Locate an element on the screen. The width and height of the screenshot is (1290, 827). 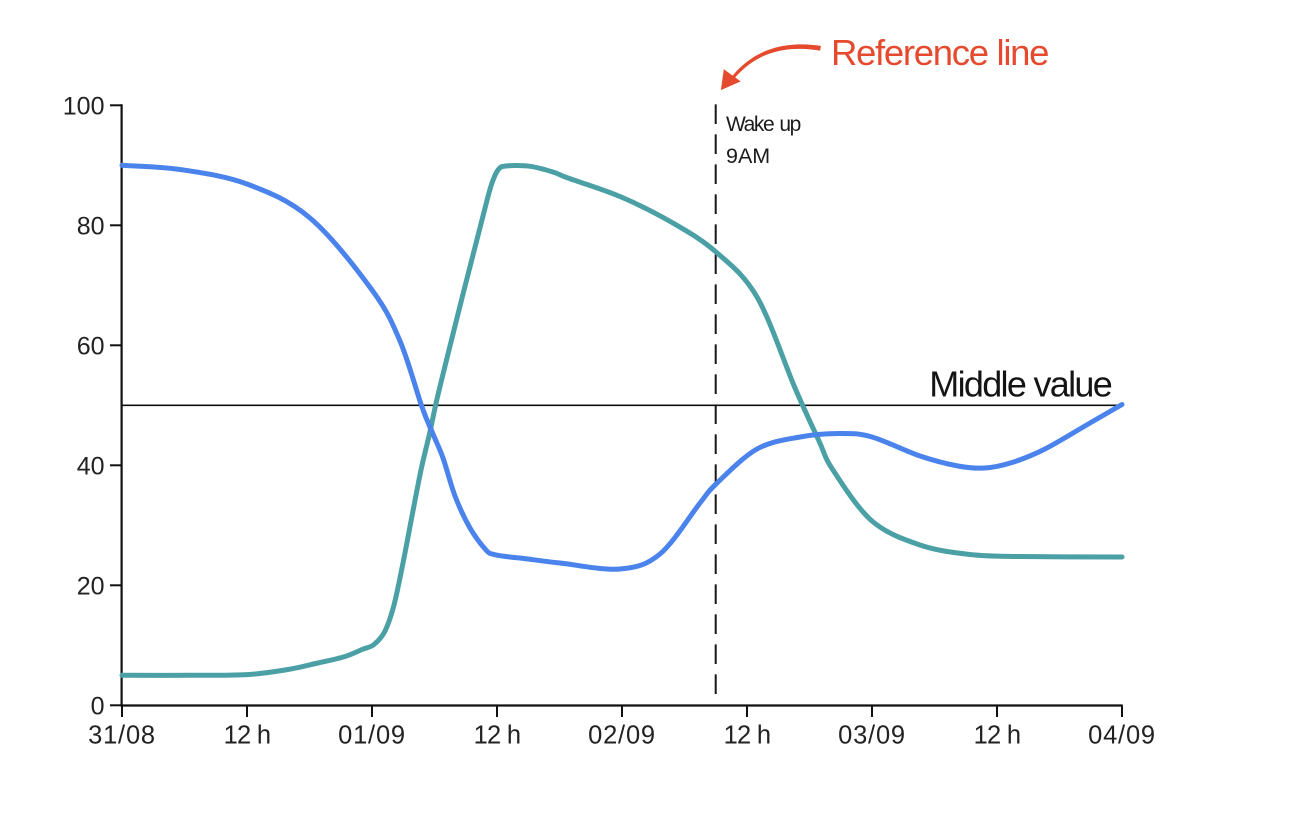
svg-text: 100 is located at coordinates (84, 107).